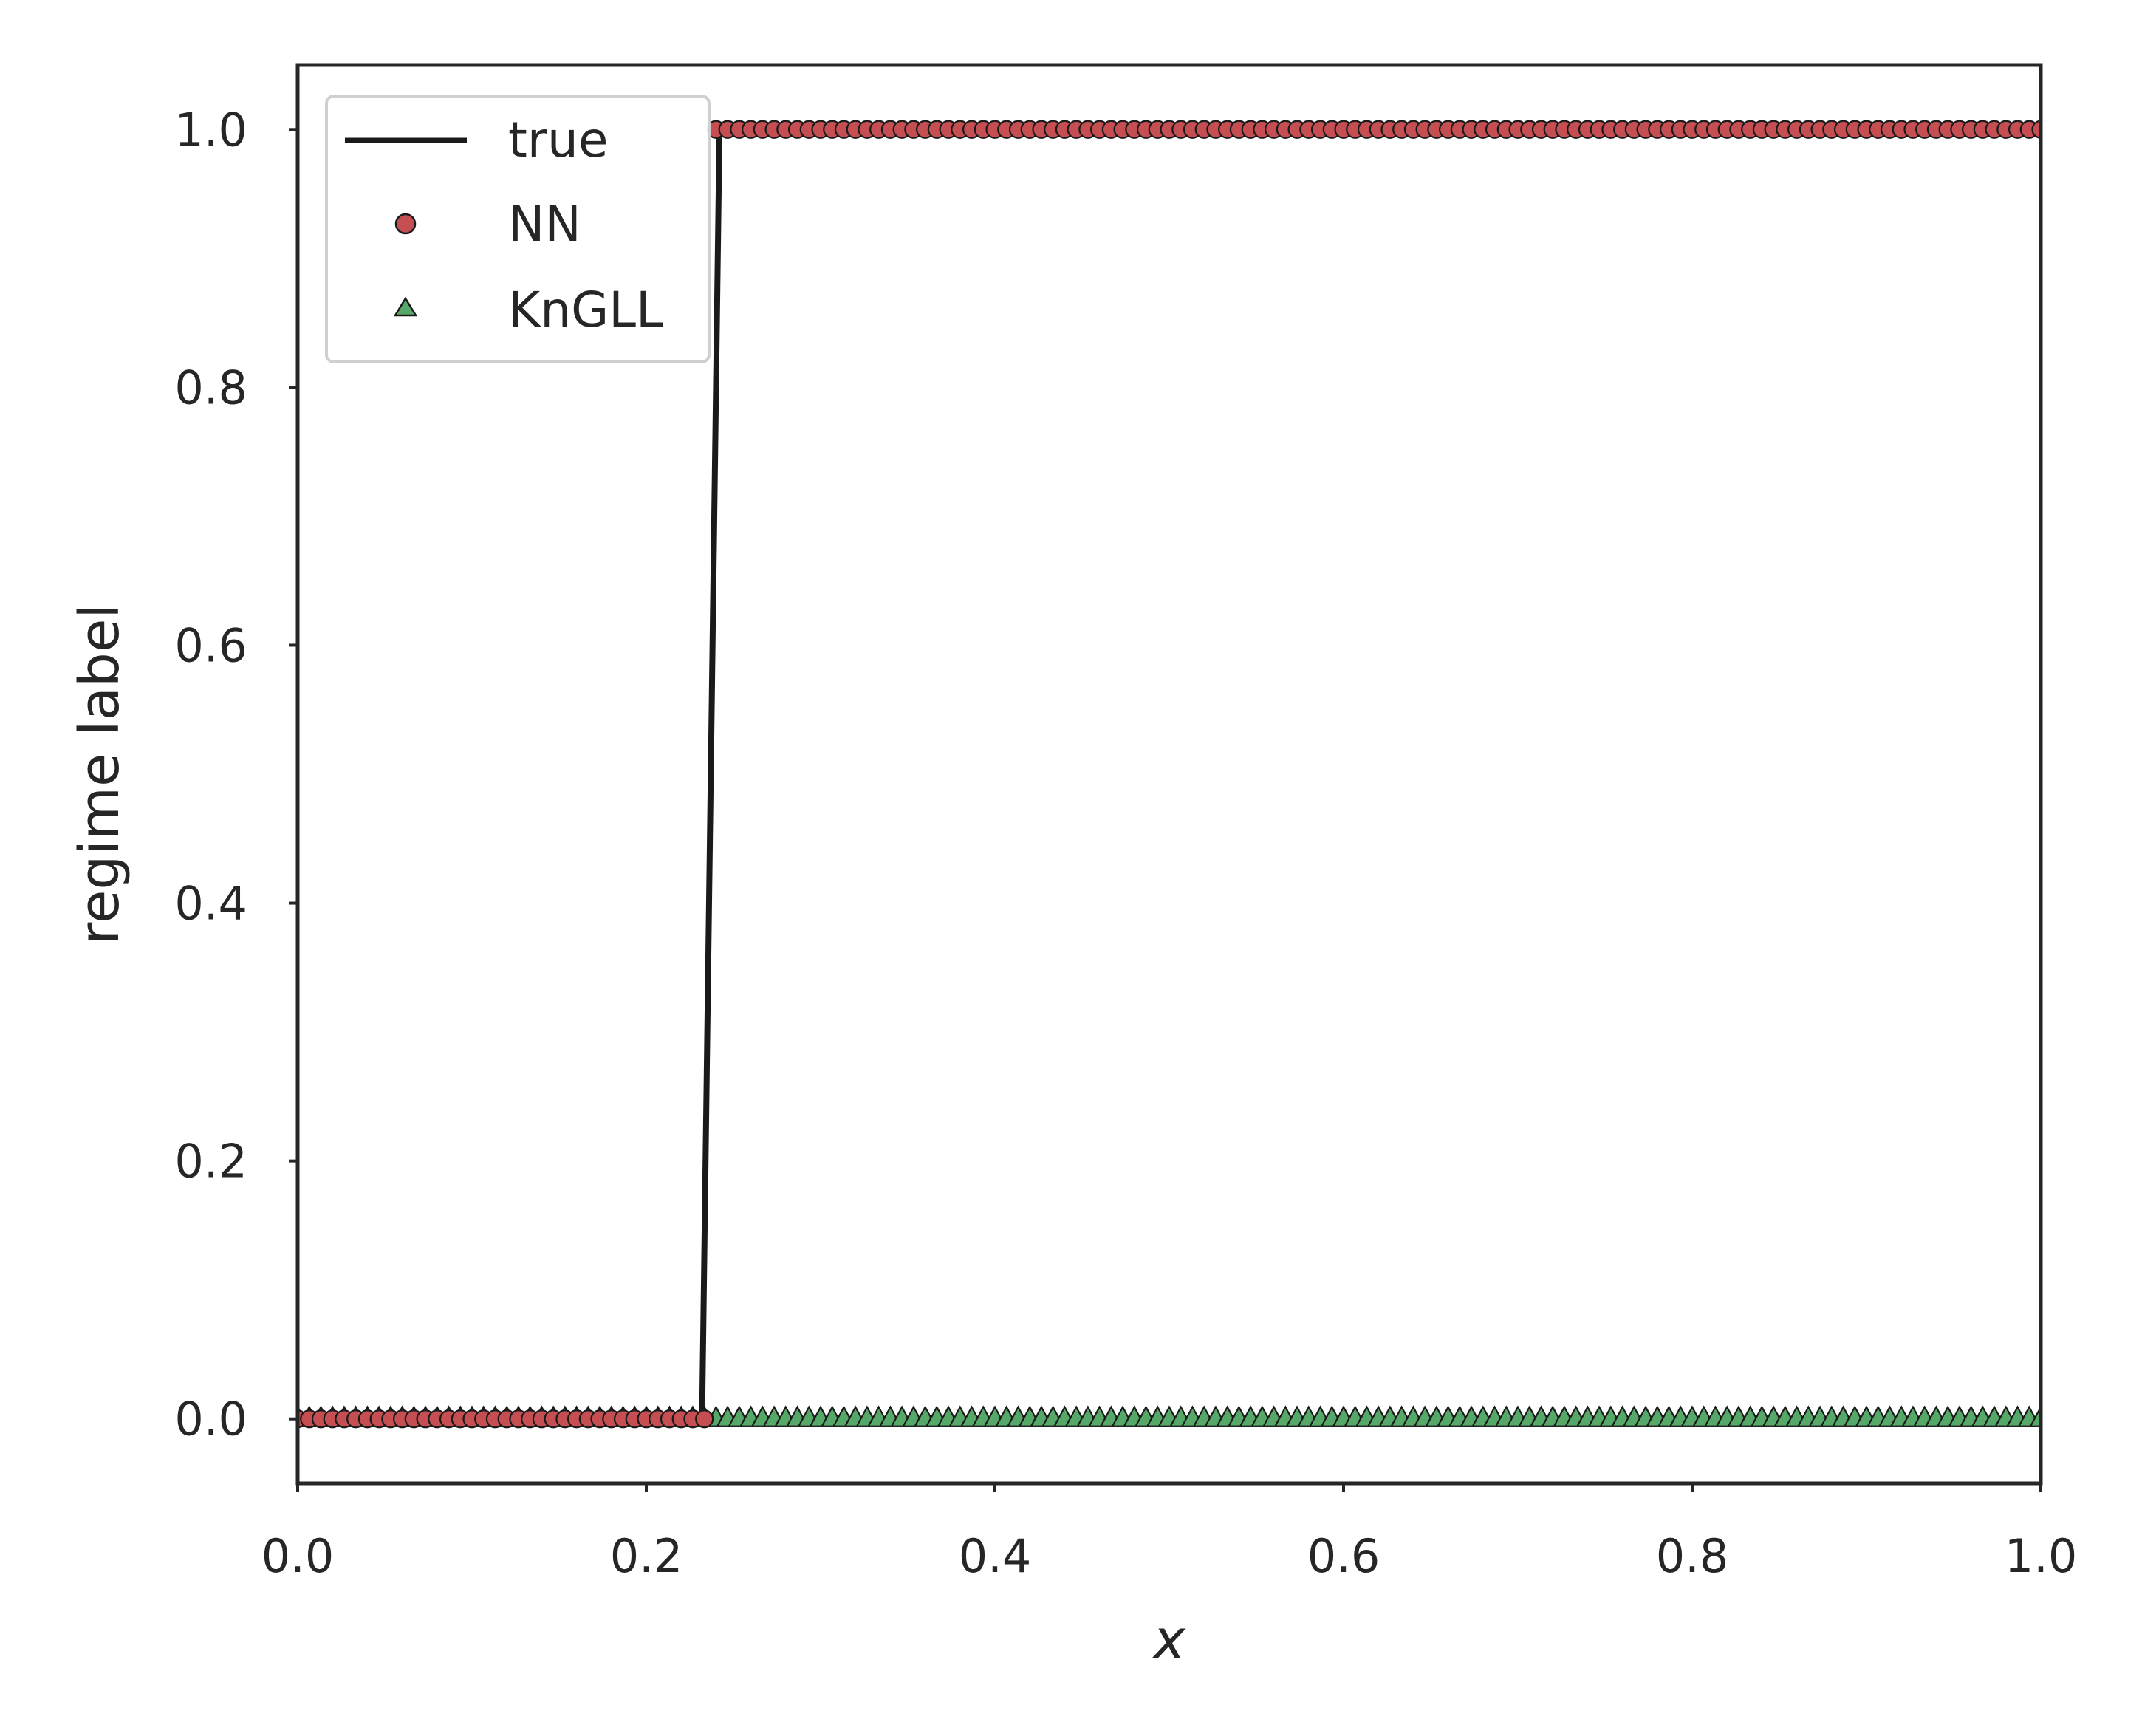 Image resolution: width=2142 pixels, height=1736 pixels. Describe the element at coordinates (99, 774) in the screenshot. I see `y-axis-label: regime label` at that location.